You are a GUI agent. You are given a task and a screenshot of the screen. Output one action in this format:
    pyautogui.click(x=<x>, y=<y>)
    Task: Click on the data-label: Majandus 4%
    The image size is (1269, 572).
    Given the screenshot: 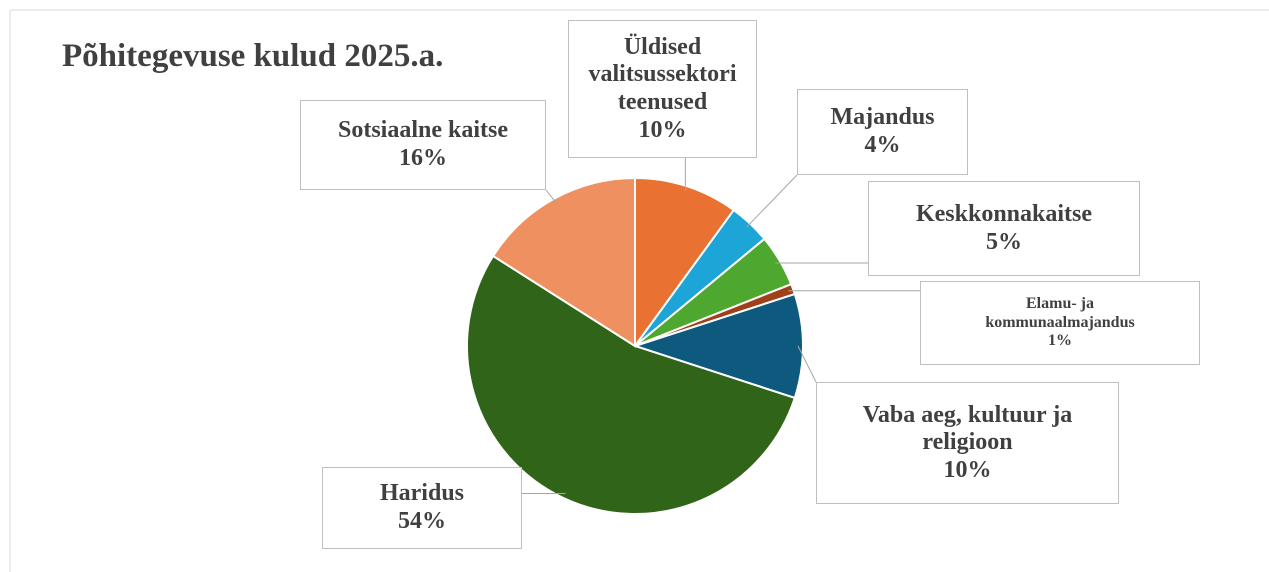 What is the action you would take?
    pyautogui.click(x=882, y=132)
    